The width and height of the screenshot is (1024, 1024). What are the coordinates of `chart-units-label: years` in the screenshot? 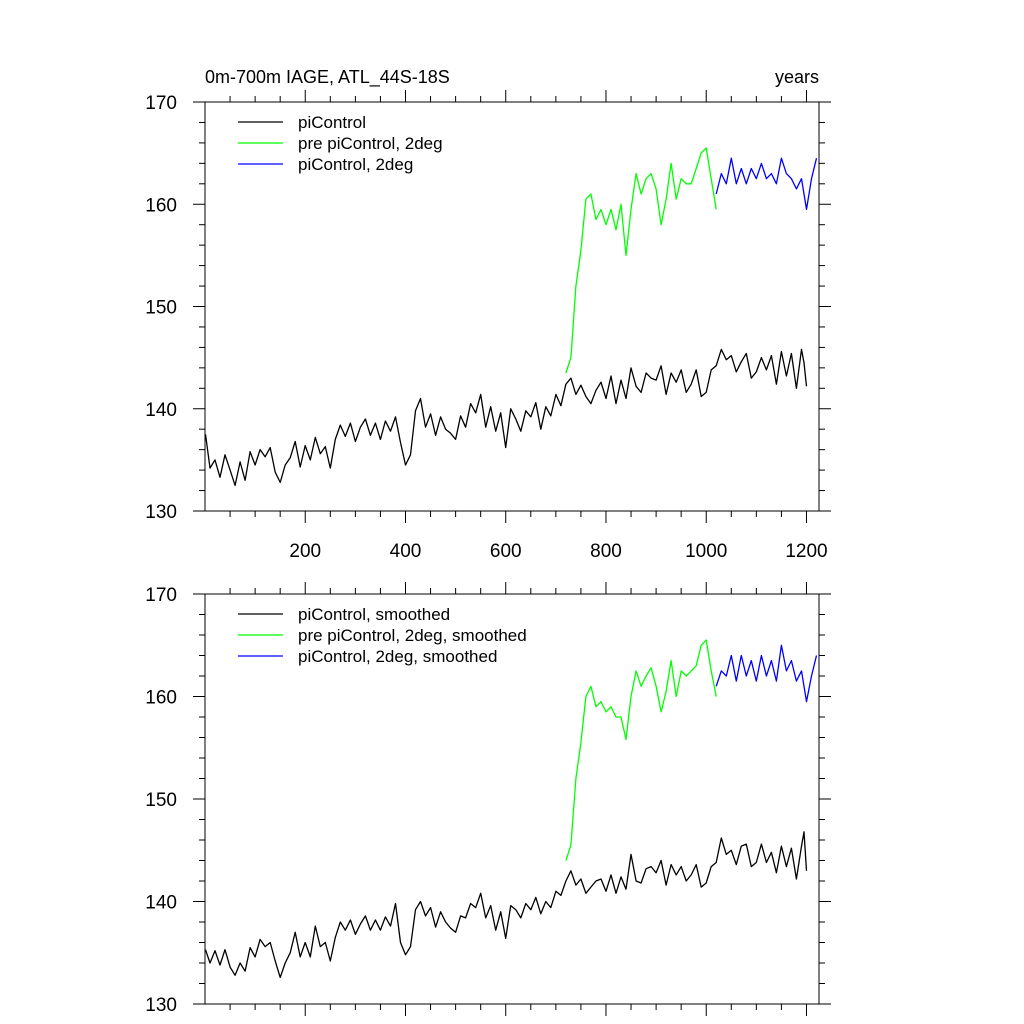 It's located at (797, 77).